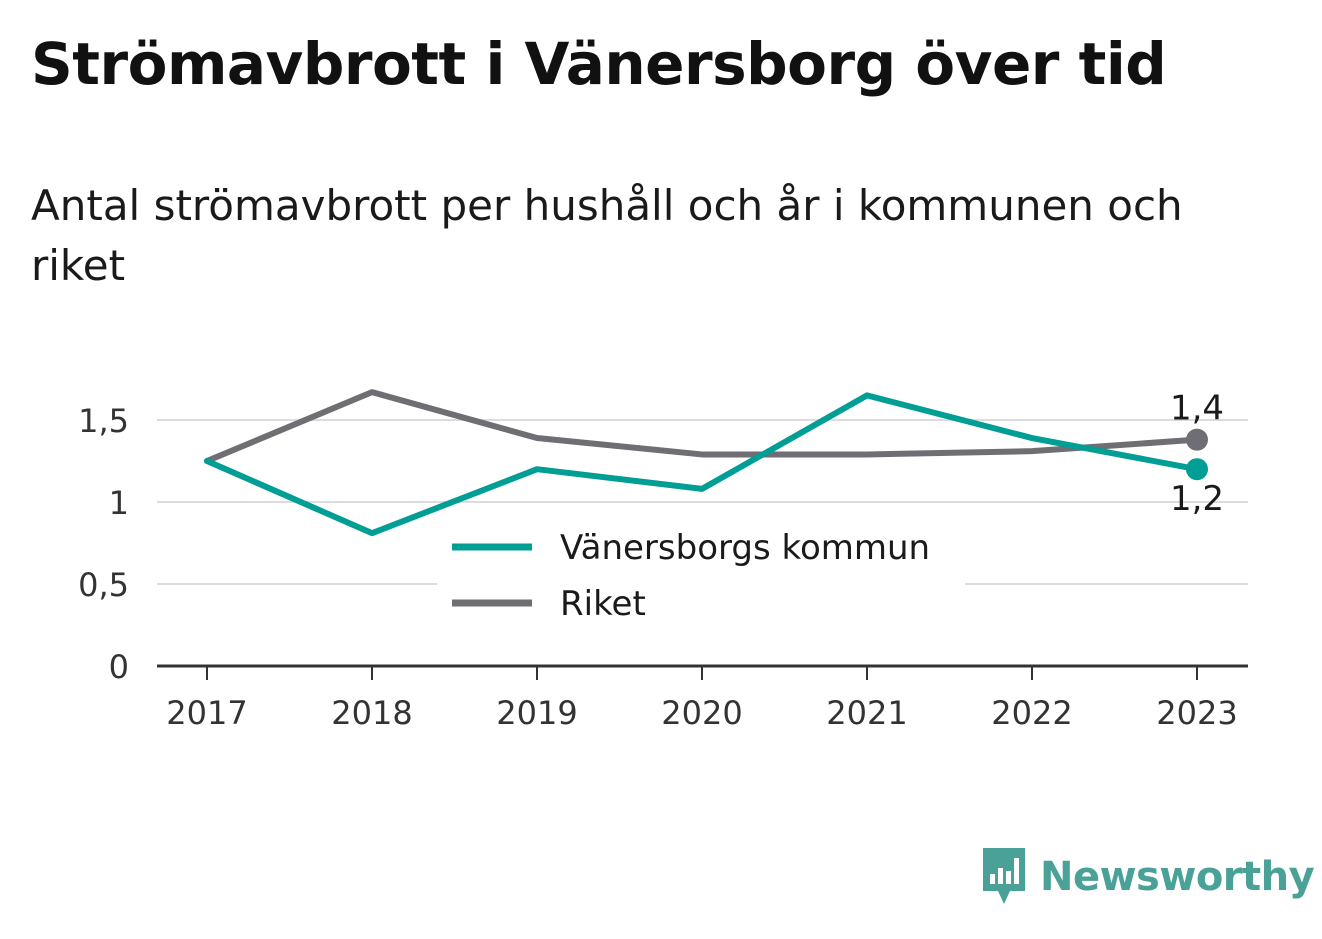  What do you see at coordinates (603, 604) in the screenshot?
I see `legend-label: Riket` at bounding box center [603, 604].